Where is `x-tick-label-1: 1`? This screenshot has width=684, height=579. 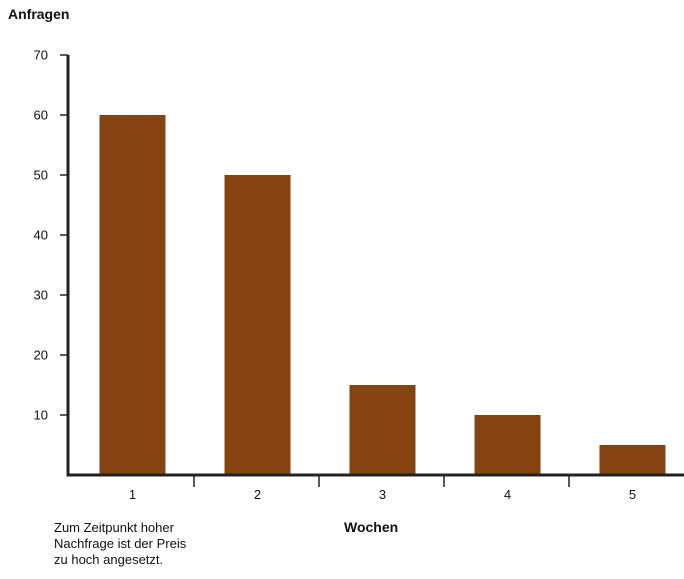 x-tick-label-1: 1 is located at coordinates (132, 494).